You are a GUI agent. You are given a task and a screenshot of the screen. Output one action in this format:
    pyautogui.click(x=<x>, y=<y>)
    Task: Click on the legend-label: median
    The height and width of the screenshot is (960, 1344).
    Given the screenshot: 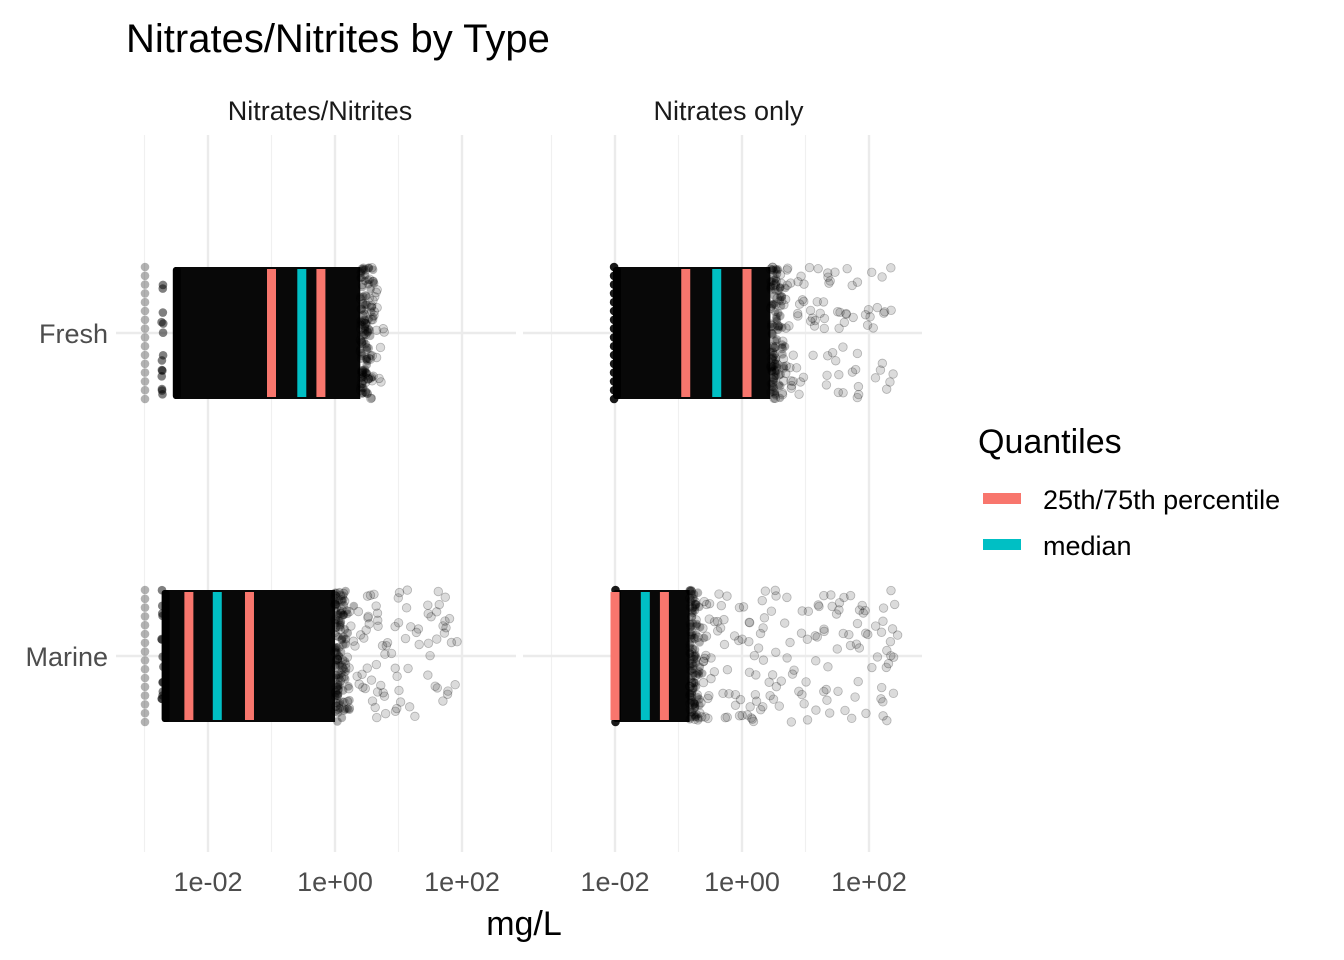 What is the action you would take?
    pyautogui.click(x=1087, y=546)
    